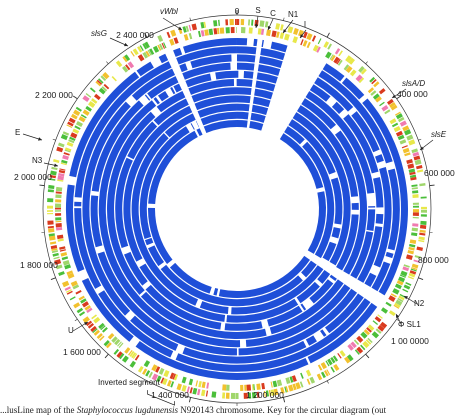  I want to click on position-label-1600000: 1 600 000, so click(82, 352).